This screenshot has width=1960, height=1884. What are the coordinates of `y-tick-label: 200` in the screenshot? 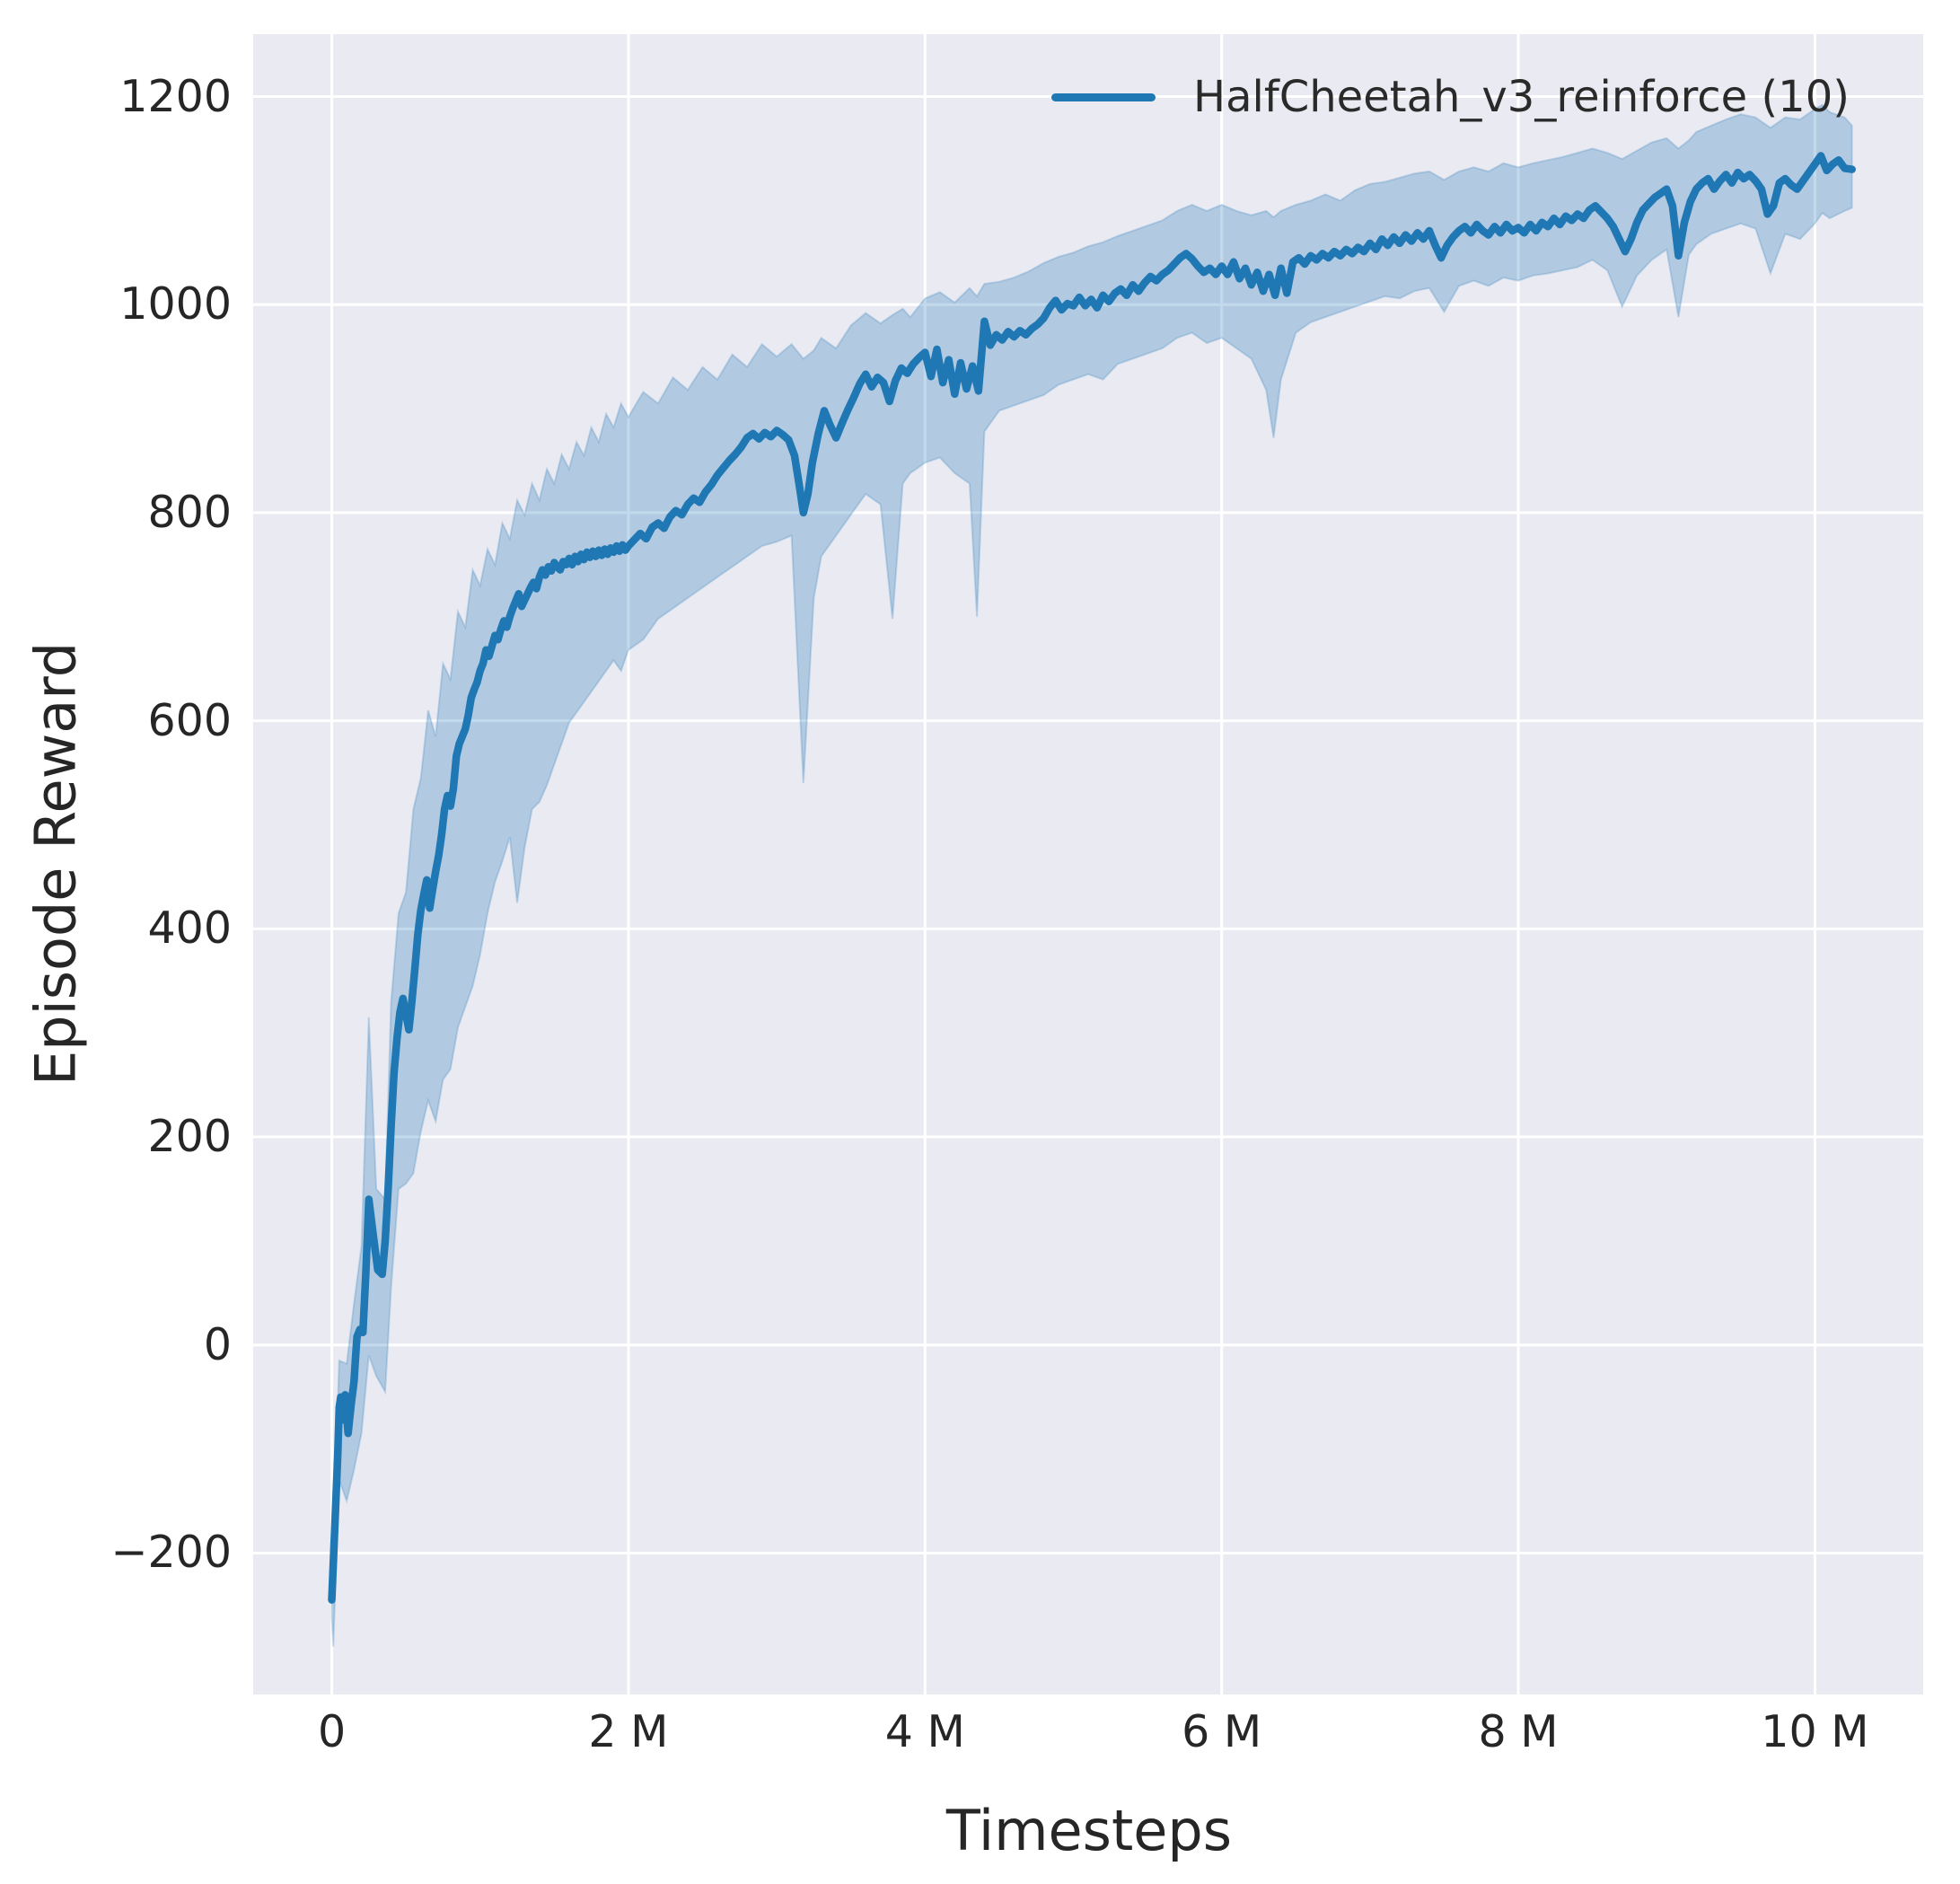 It's located at (189, 1137).